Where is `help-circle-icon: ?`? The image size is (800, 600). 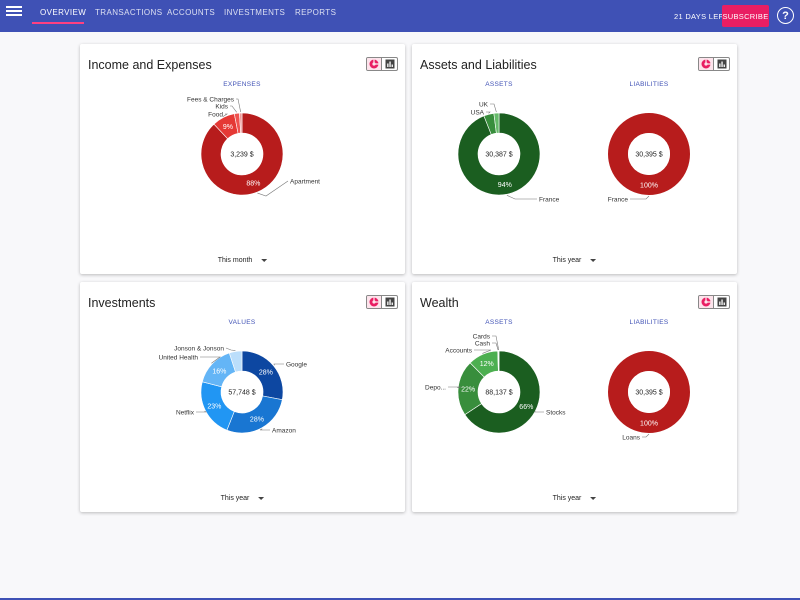 help-circle-icon: ? is located at coordinates (785, 15).